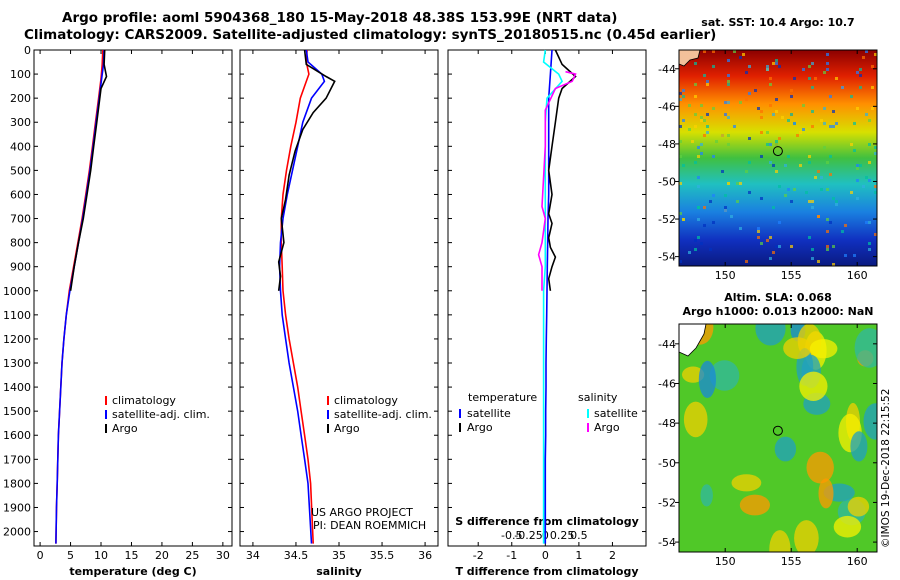 The width and height of the screenshot is (900, 580). What do you see at coordinates (545, 555) in the screenshot?
I see `xtick-label: 0` at bounding box center [545, 555].